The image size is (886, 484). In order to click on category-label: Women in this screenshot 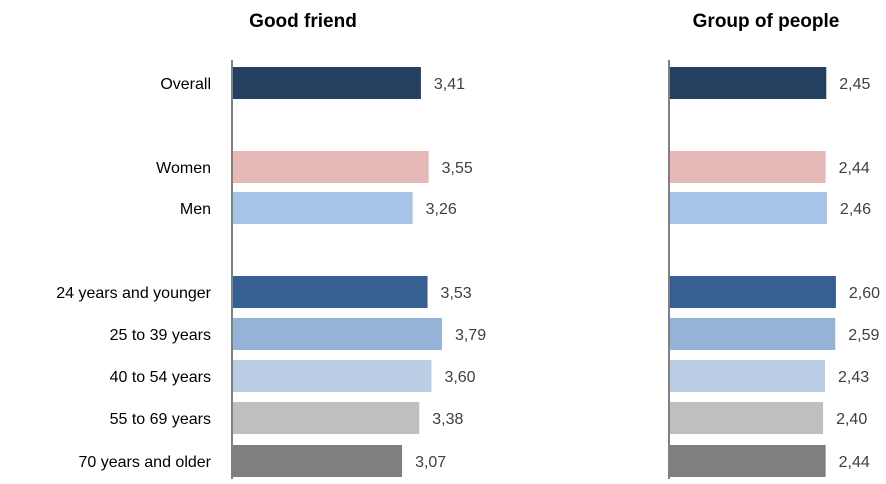, I will do `click(183, 168)`.